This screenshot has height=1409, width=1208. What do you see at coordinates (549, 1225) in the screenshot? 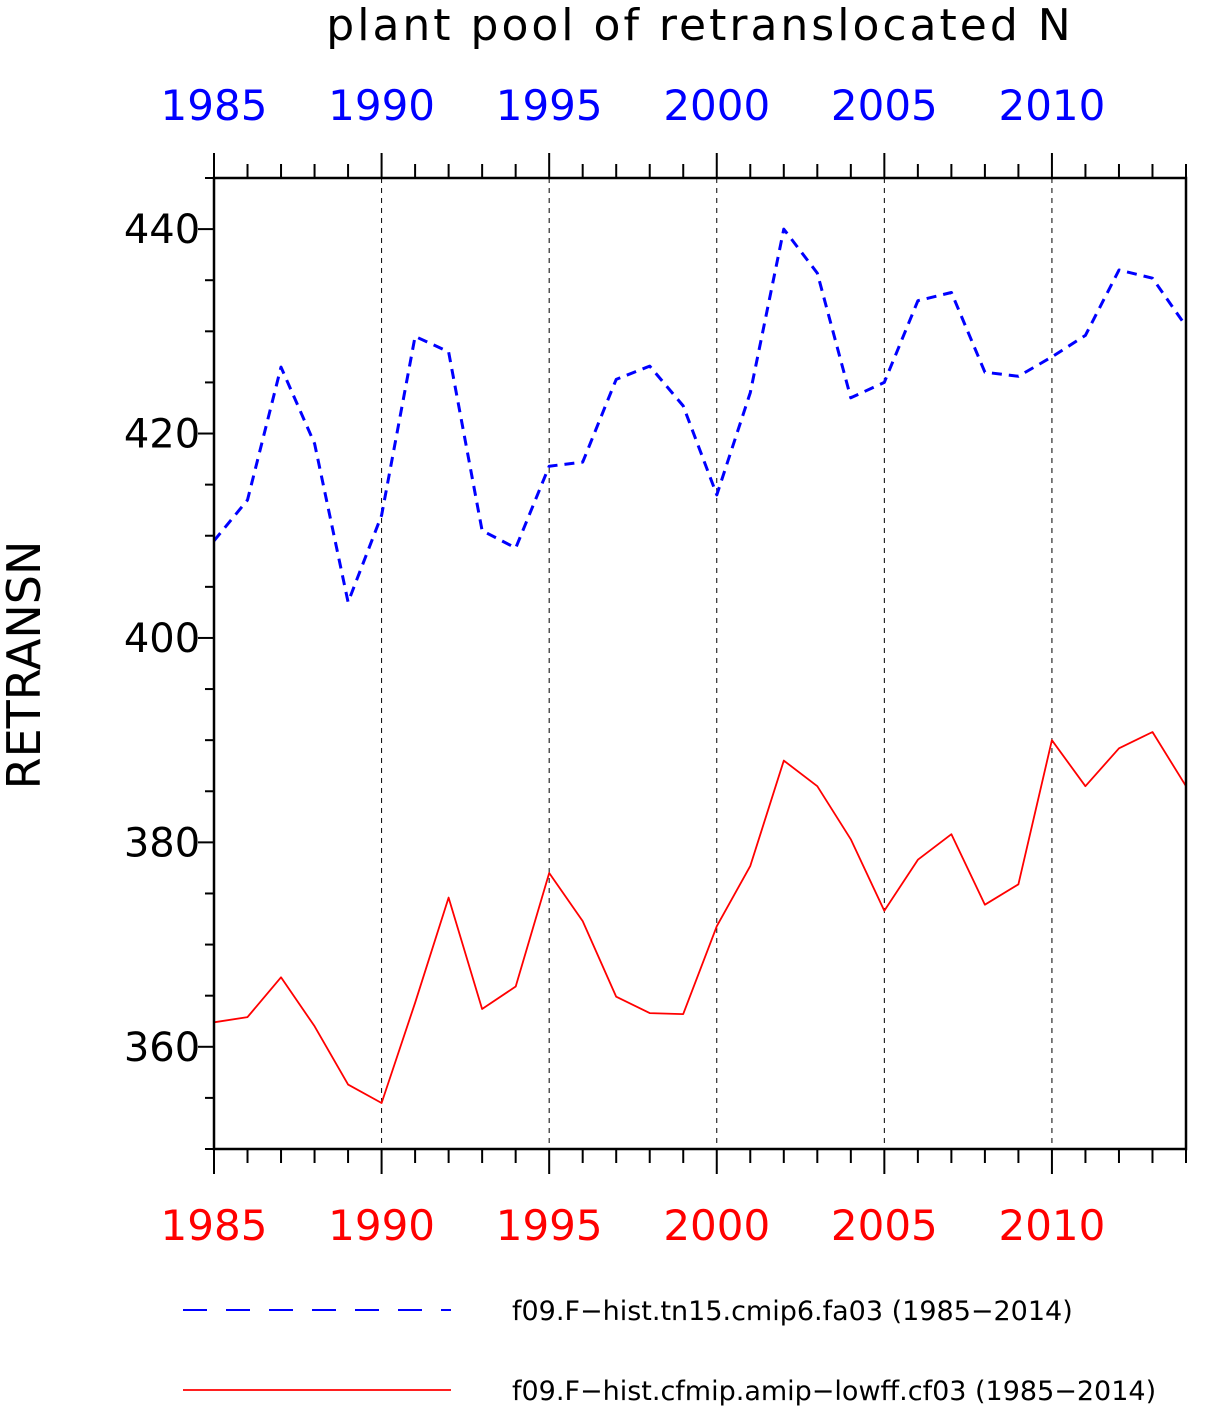
I see `x-tick-label-bottom: 1995` at bounding box center [549, 1225].